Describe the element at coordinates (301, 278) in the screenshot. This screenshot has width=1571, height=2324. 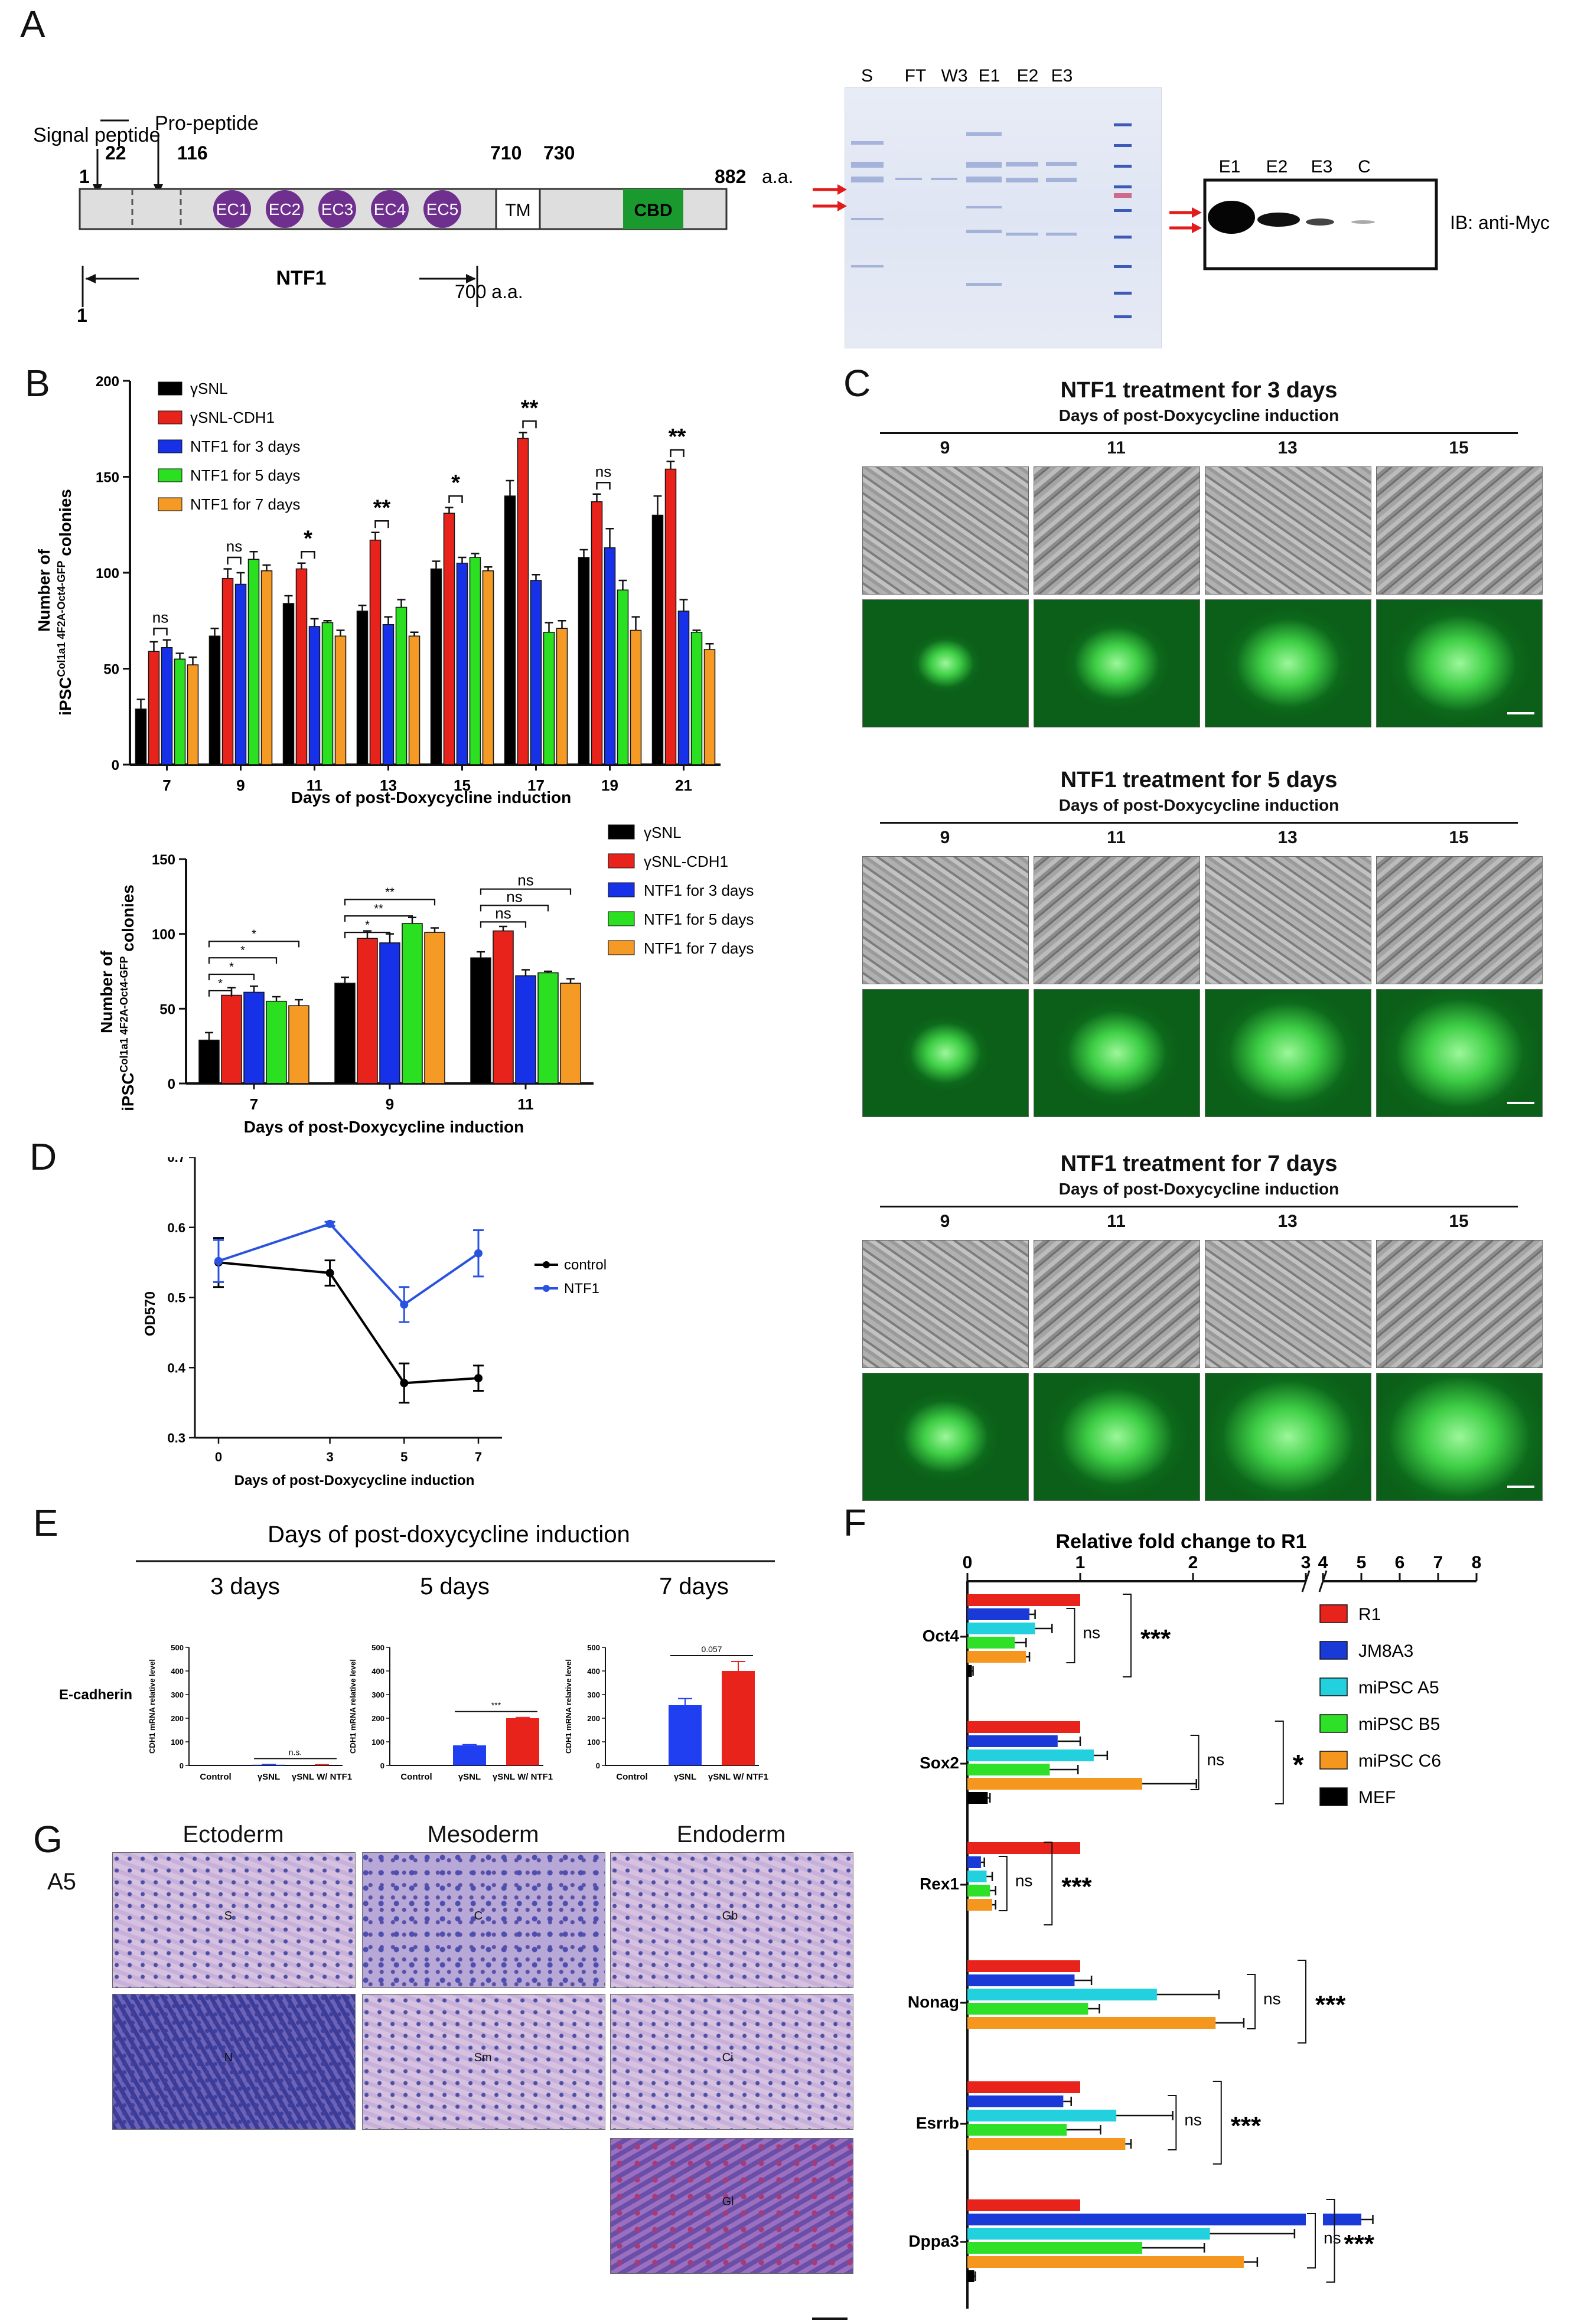
I see `ntf1-label: NTF1` at that location.